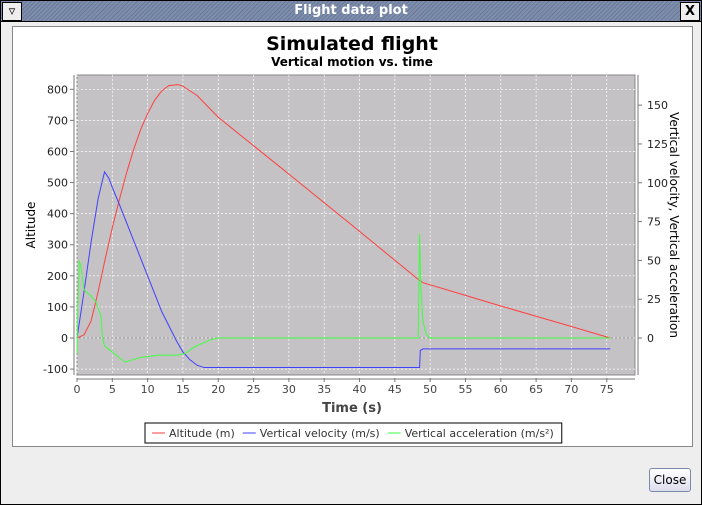 The image size is (702, 505). Describe the element at coordinates (202, 433) in the screenshot. I see `legend-label: Altitude (m)` at that location.